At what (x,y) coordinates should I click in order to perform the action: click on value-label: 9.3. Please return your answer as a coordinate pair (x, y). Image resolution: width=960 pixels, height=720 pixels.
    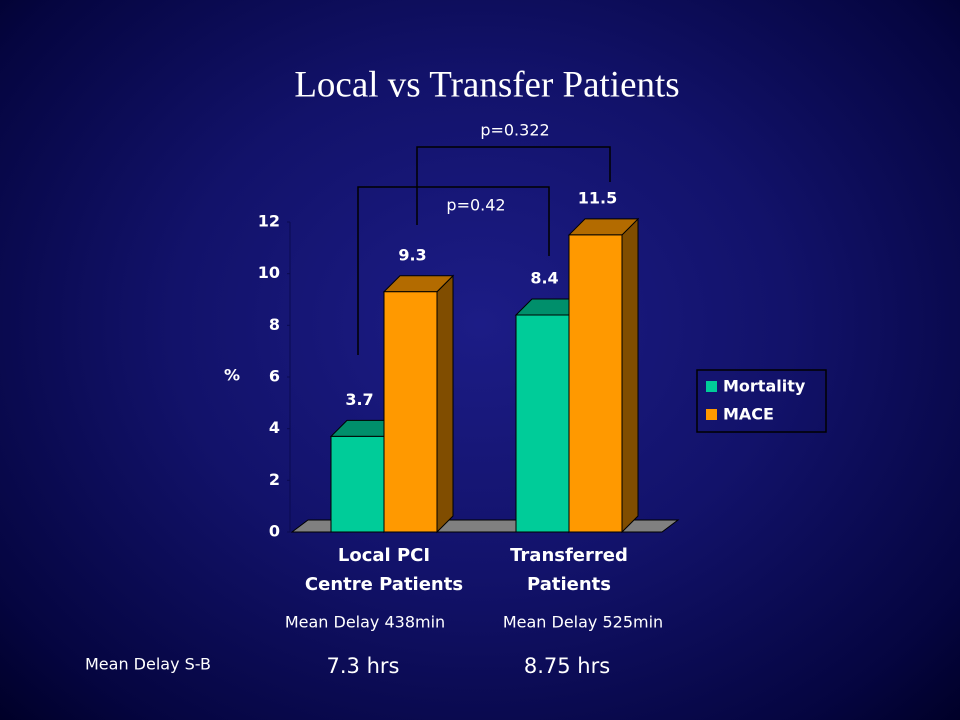
    Looking at the image, I should click on (412, 254).